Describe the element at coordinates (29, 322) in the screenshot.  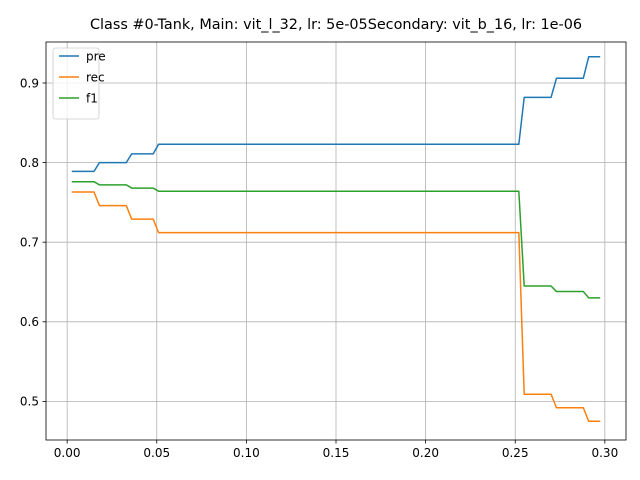
I see `y-tick-label: 0.6` at that location.